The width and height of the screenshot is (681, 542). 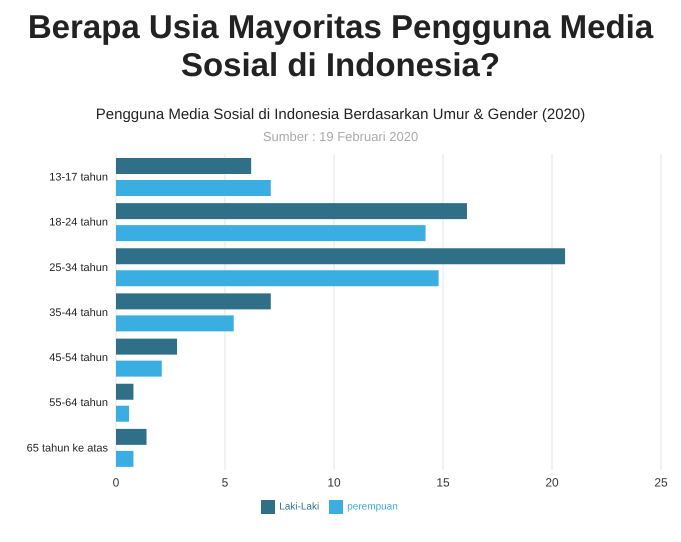 I want to click on y-tick-label: 65 tahun ke atas, so click(x=67, y=448).